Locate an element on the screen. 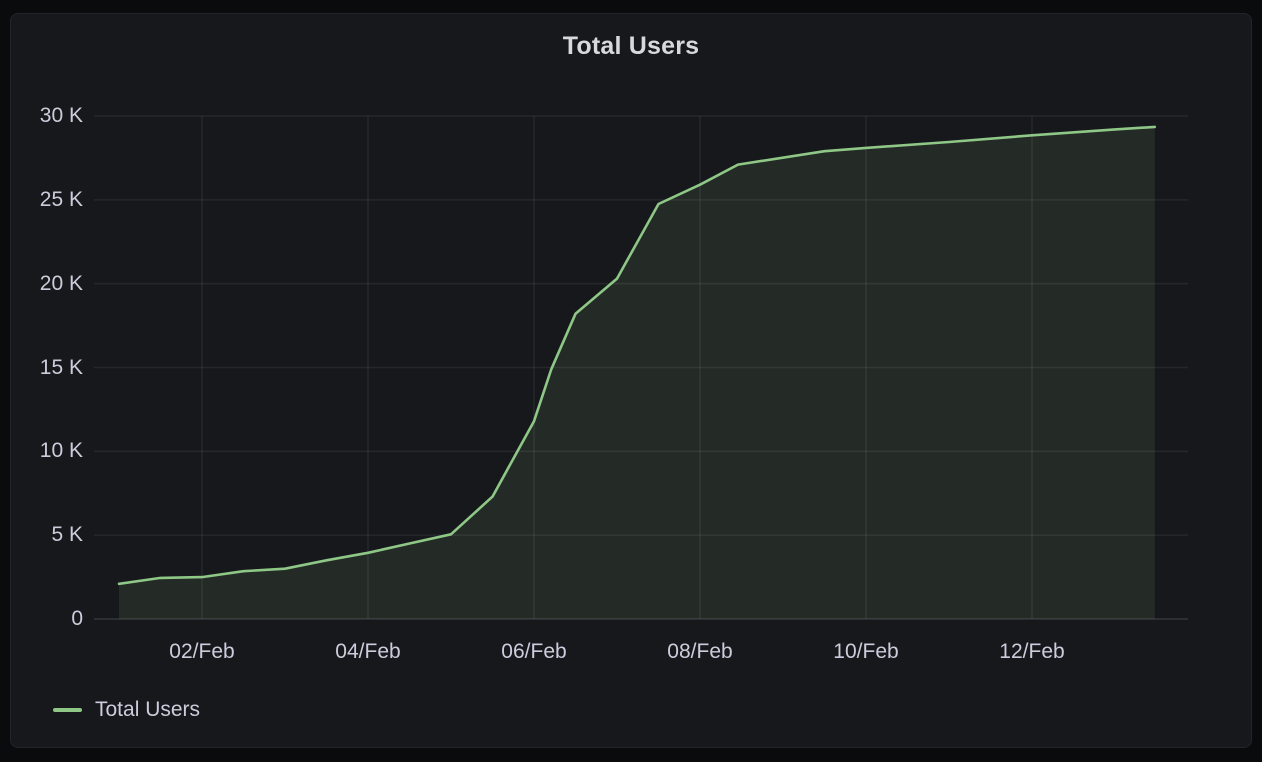 Image resolution: width=1262 pixels, height=762 pixels. x-axis-tick-label: 08/Feb is located at coordinates (700, 651).